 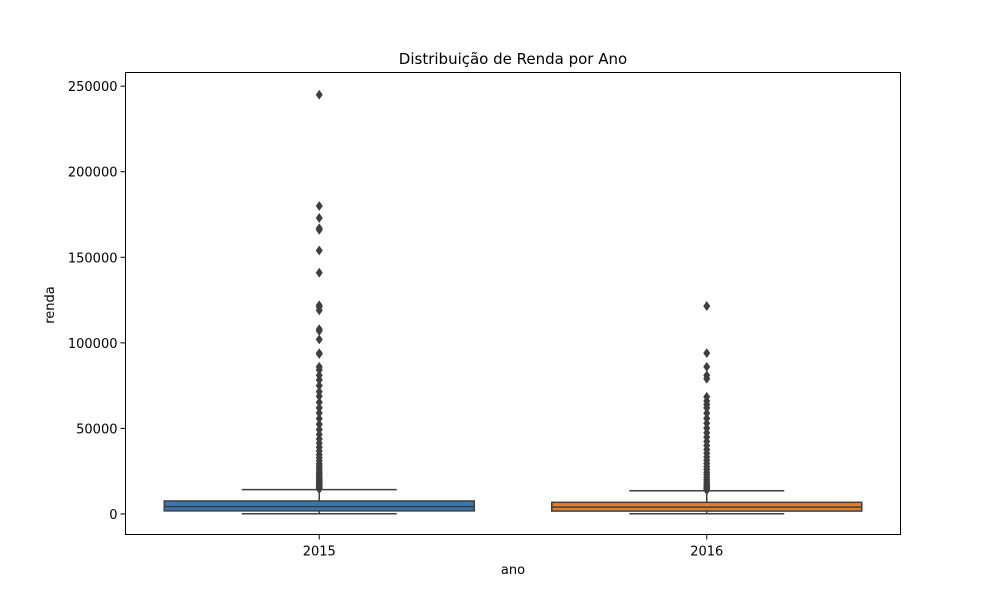 I want to click on y-tick-label: 50000, so click(x=96, y=429).